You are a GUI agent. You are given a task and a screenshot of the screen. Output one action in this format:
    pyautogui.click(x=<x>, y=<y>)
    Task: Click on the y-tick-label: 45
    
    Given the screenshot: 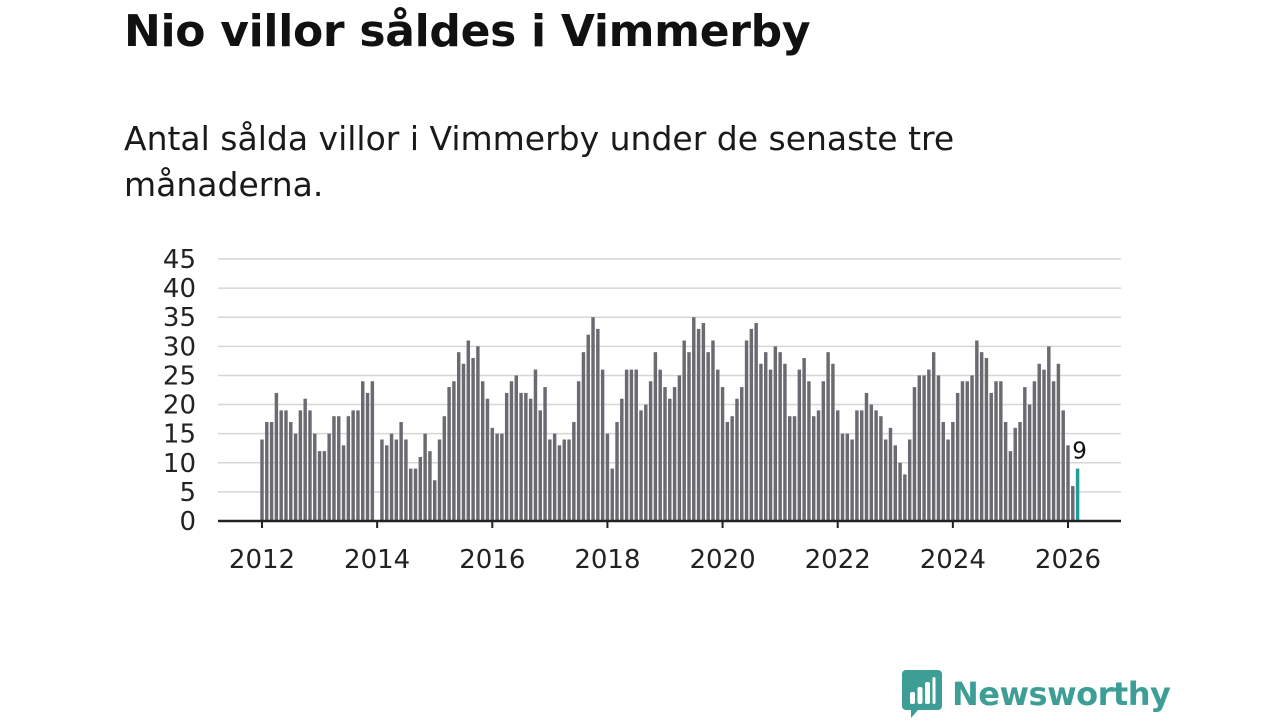 What is the action you would take?
    pyautogui.click(x=179, y=260)
    